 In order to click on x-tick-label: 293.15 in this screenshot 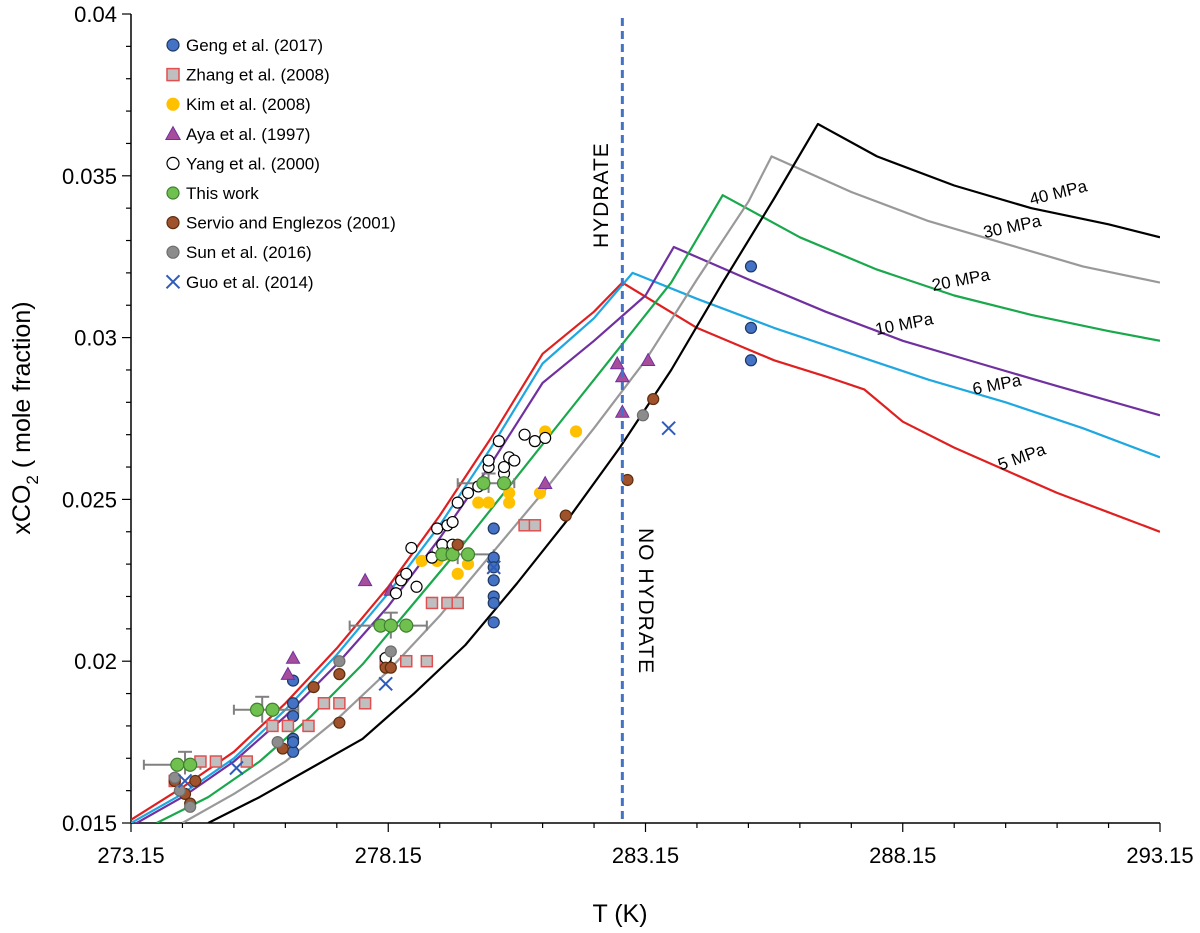, I will do `click(1159, 855)`.